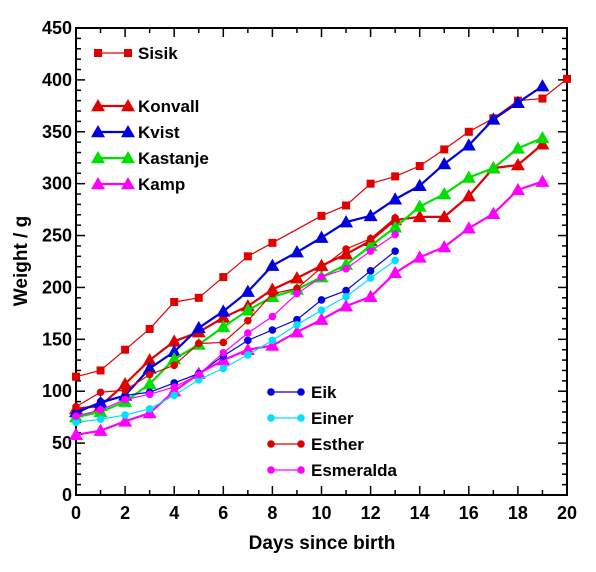 The height and width of the screenshot is (572, 596). What do you see at coordinates (174, 513) in the screenshot?
I see `x-tick-label: 4` at bounding box center [174, 513].